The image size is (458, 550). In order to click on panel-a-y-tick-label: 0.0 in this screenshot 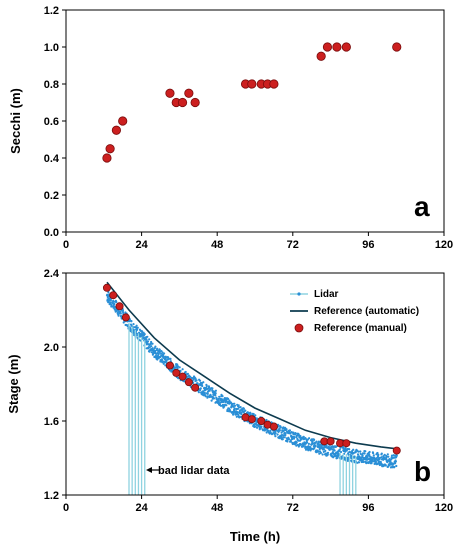, I will do `click(51, 233)`.